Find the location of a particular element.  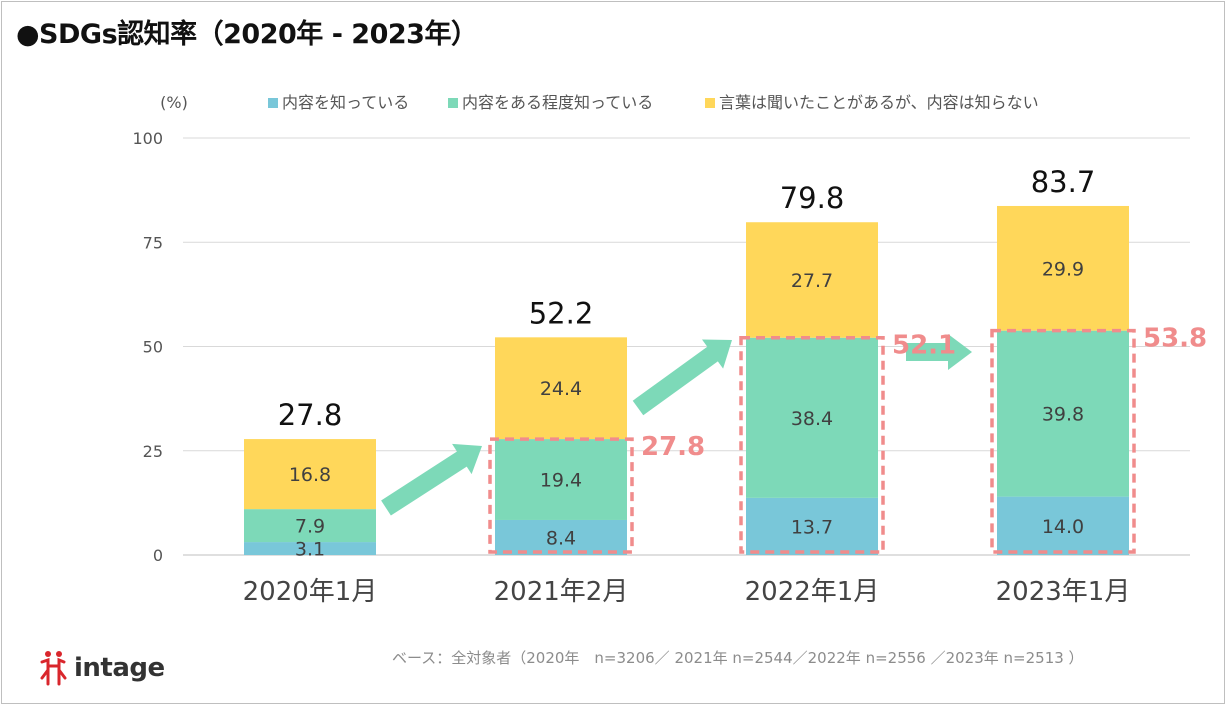

category-label-2: 2022年1月 is located at coordinates (812, 592).